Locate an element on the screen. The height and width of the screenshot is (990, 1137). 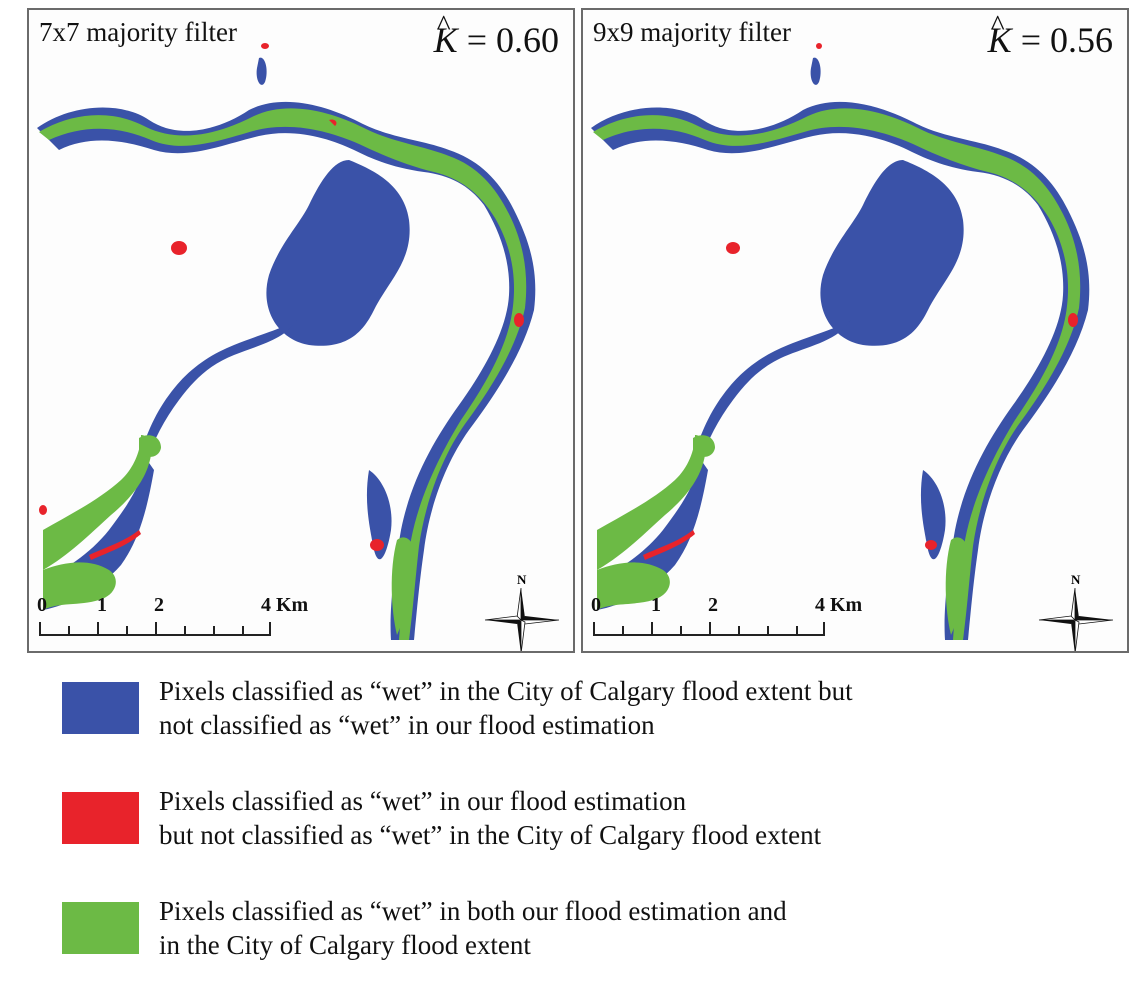
kappa-statistic: ^ K = 0.56 is located at coordinates (1050, 35).